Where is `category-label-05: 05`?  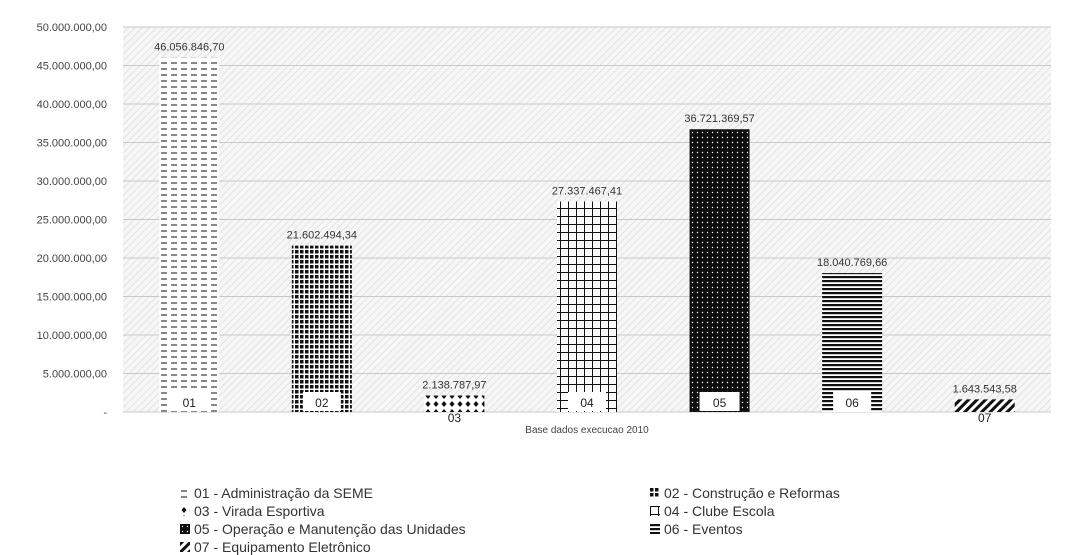 category-label-05: 05 is located at coordinates (720, 403).